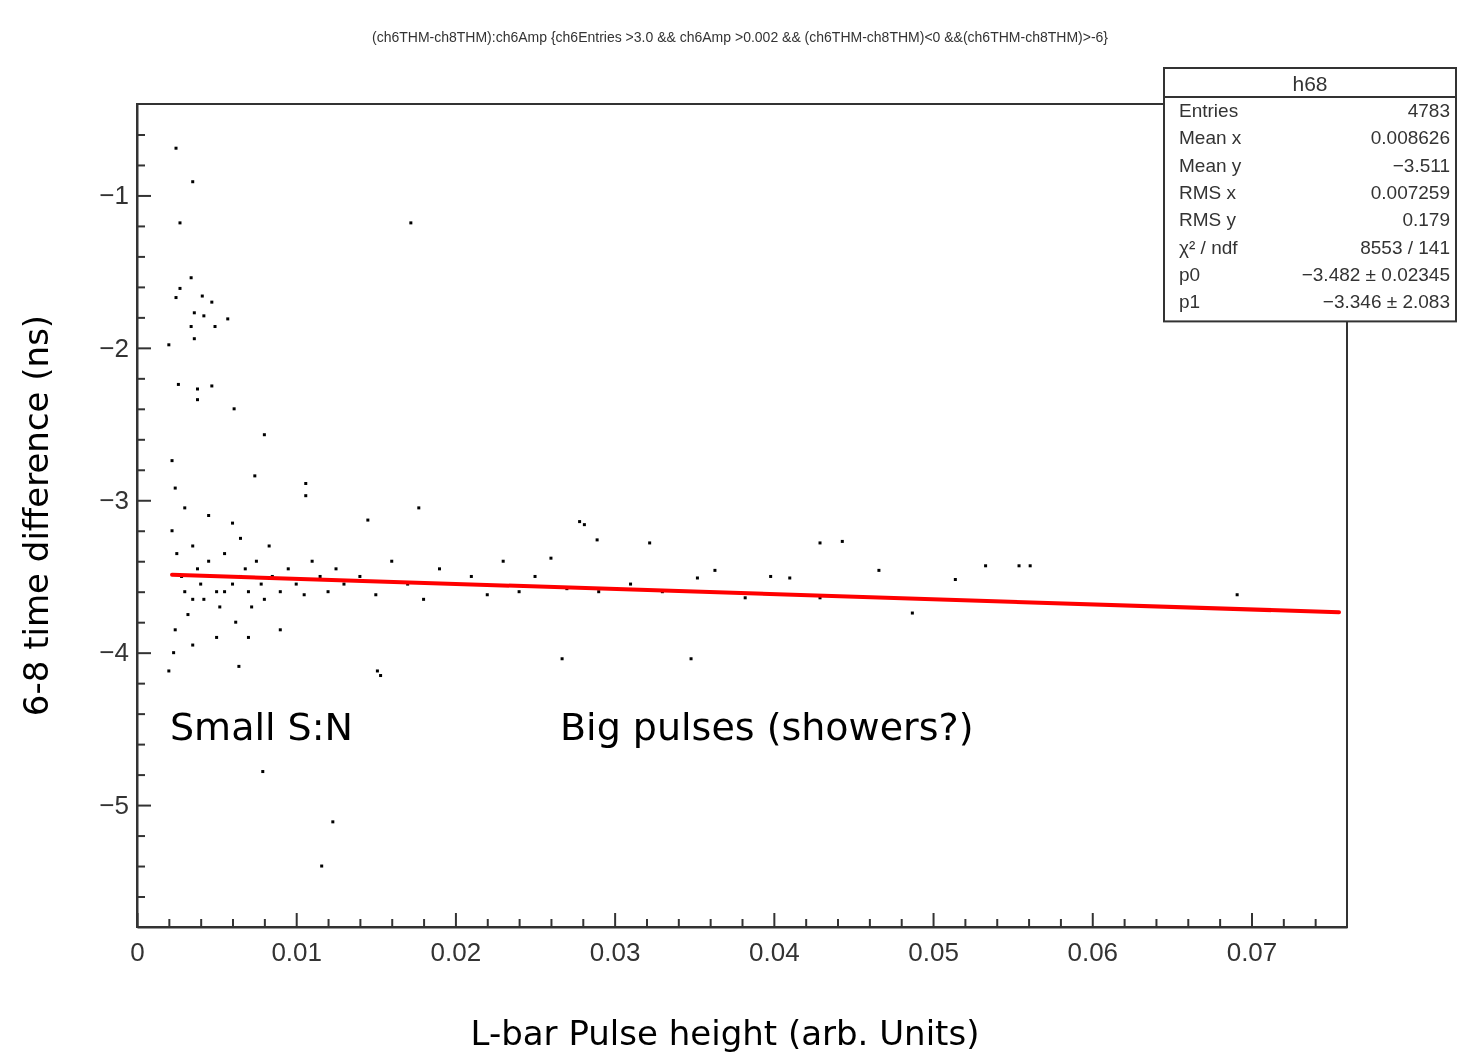 This screenshot has height=1057, width=1458. Describe the element at coordinates (767, 727) in the screenshot. I see `annotation: Big pulses (showers?)` at that location.